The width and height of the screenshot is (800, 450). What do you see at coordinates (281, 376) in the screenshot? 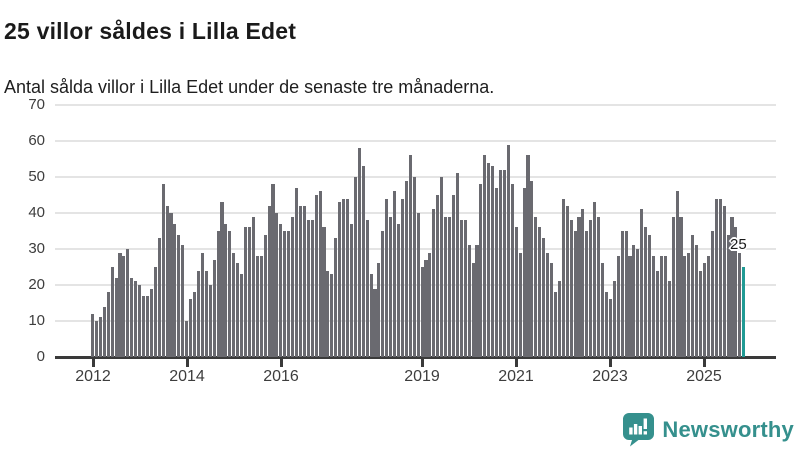
I see `x-axis-tick-label: 2016` at bounding box center [281, 376].